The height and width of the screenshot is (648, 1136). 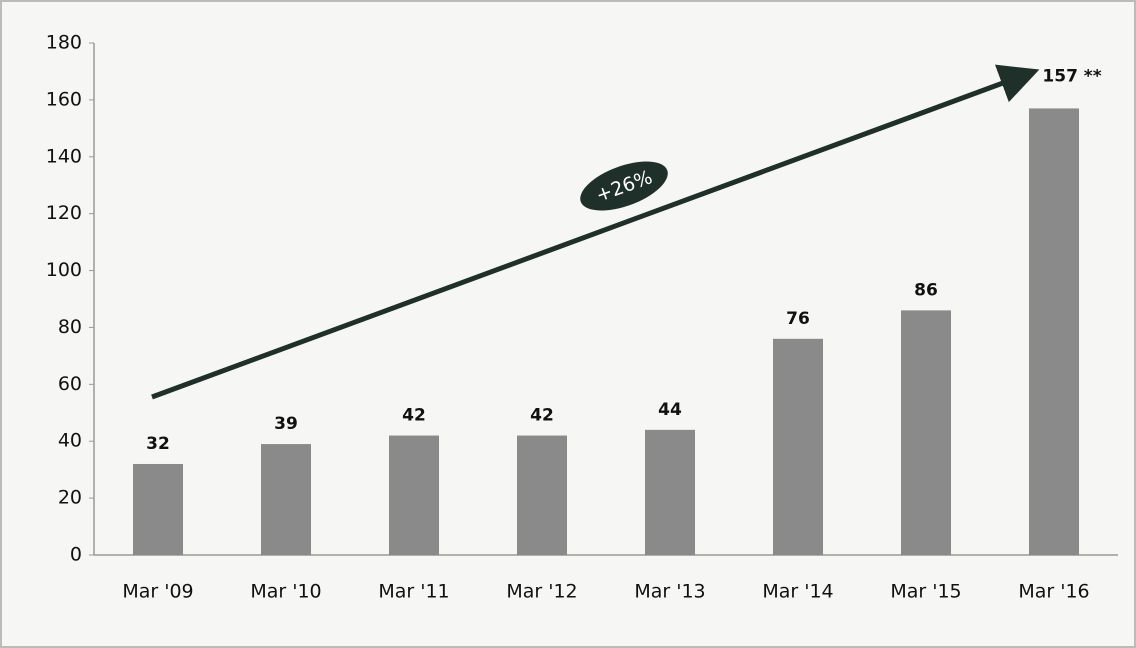 What do you see at coordinates (64, 43) in the screenshot?
I see `y-tick-label: 180` at bounding box center [64, 43].